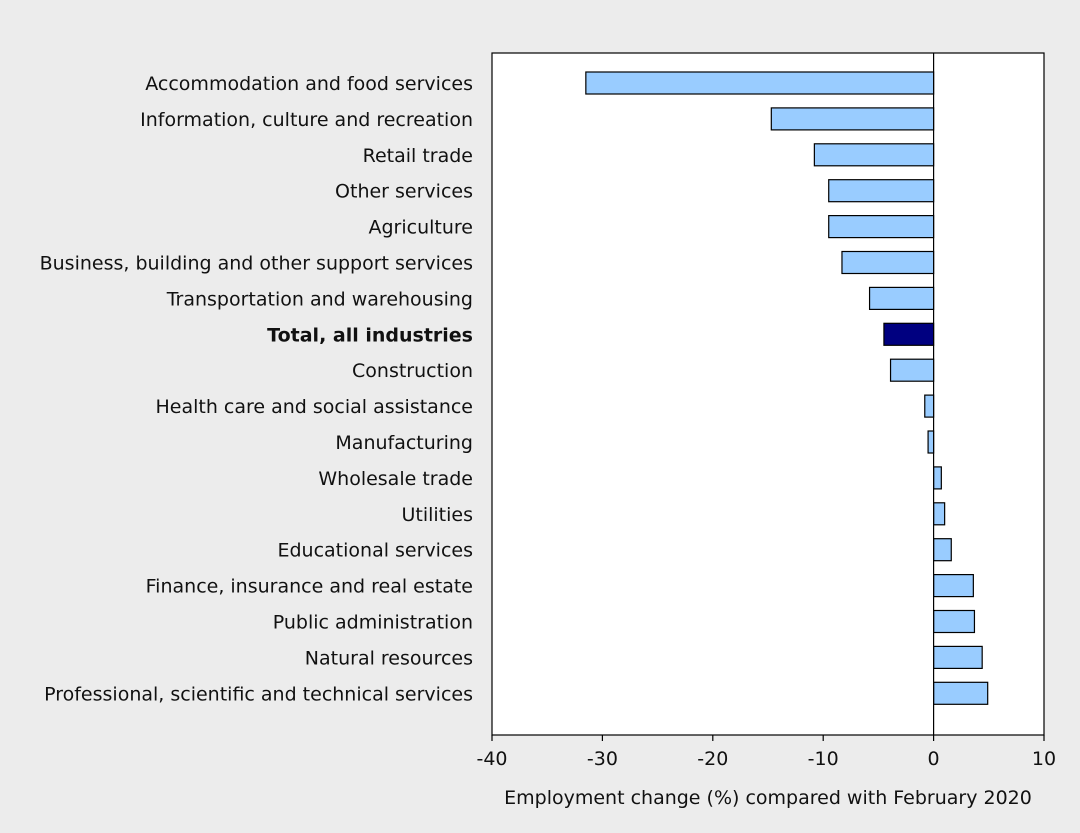 The width and height of the screenshot is (1080, 833). What do you see at coordinates (1044, 759) in the screenshot?
I see `x-tick-label: 10` at bounding box center [1044, 759].